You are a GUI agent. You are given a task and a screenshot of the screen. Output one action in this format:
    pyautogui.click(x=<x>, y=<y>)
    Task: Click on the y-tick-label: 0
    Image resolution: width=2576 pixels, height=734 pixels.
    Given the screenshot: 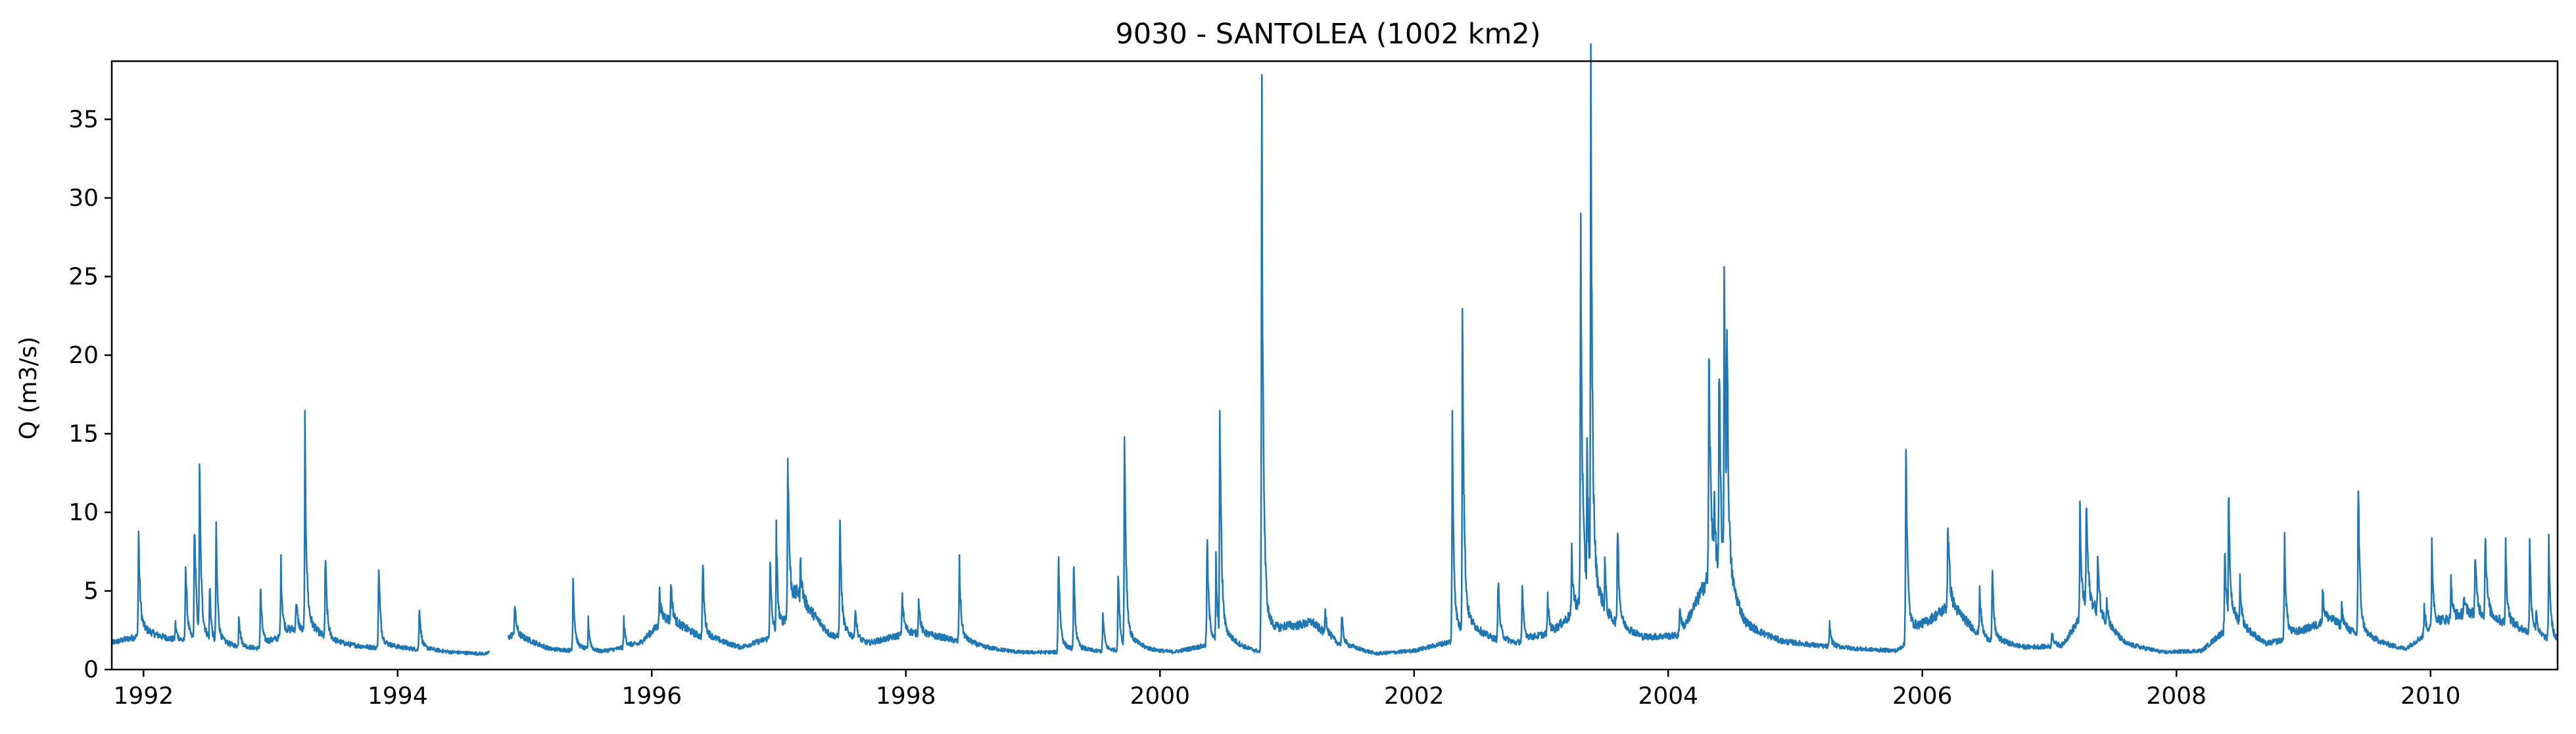 What is the action you would take?
    pyautogui.click(x=91, y=670)
    